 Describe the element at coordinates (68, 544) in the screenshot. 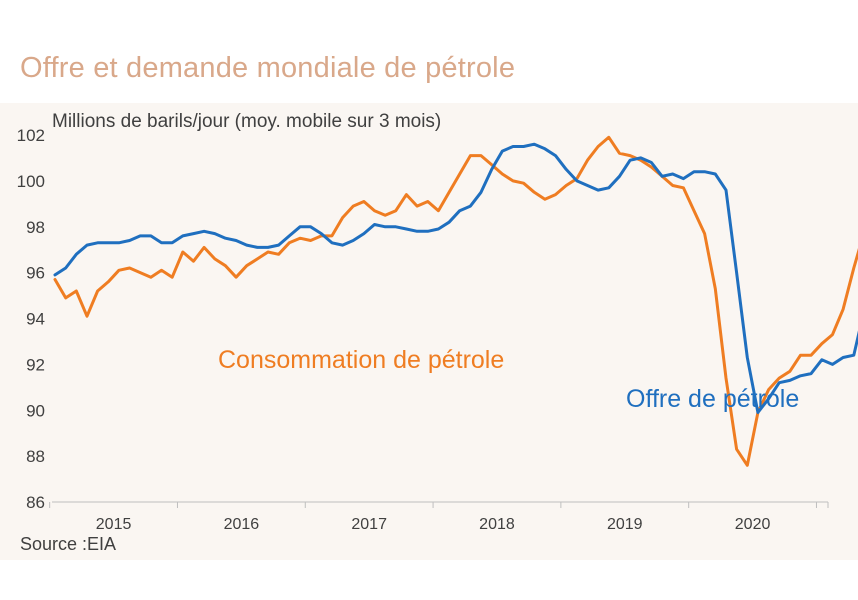

I see `source-note: Source :EIA` at that location.